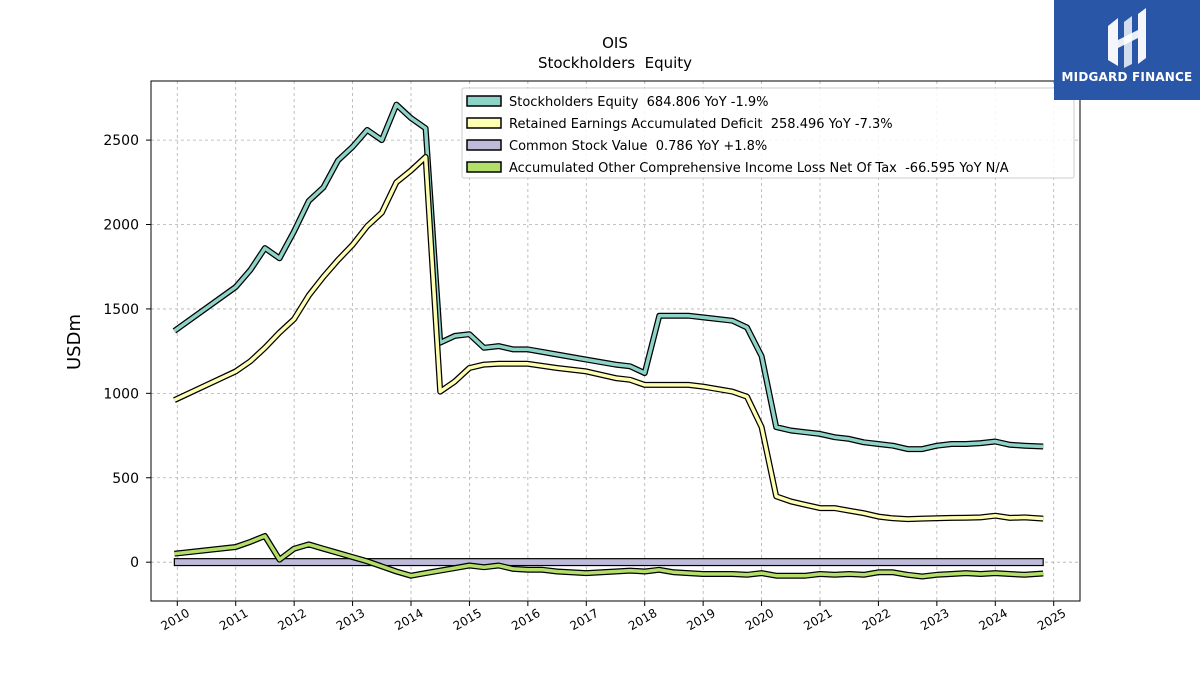 The image size is (1200, 675). Describe the element at coordinates (125, 479) in the screenshot. I see `y-tick-label: 500` at that location.